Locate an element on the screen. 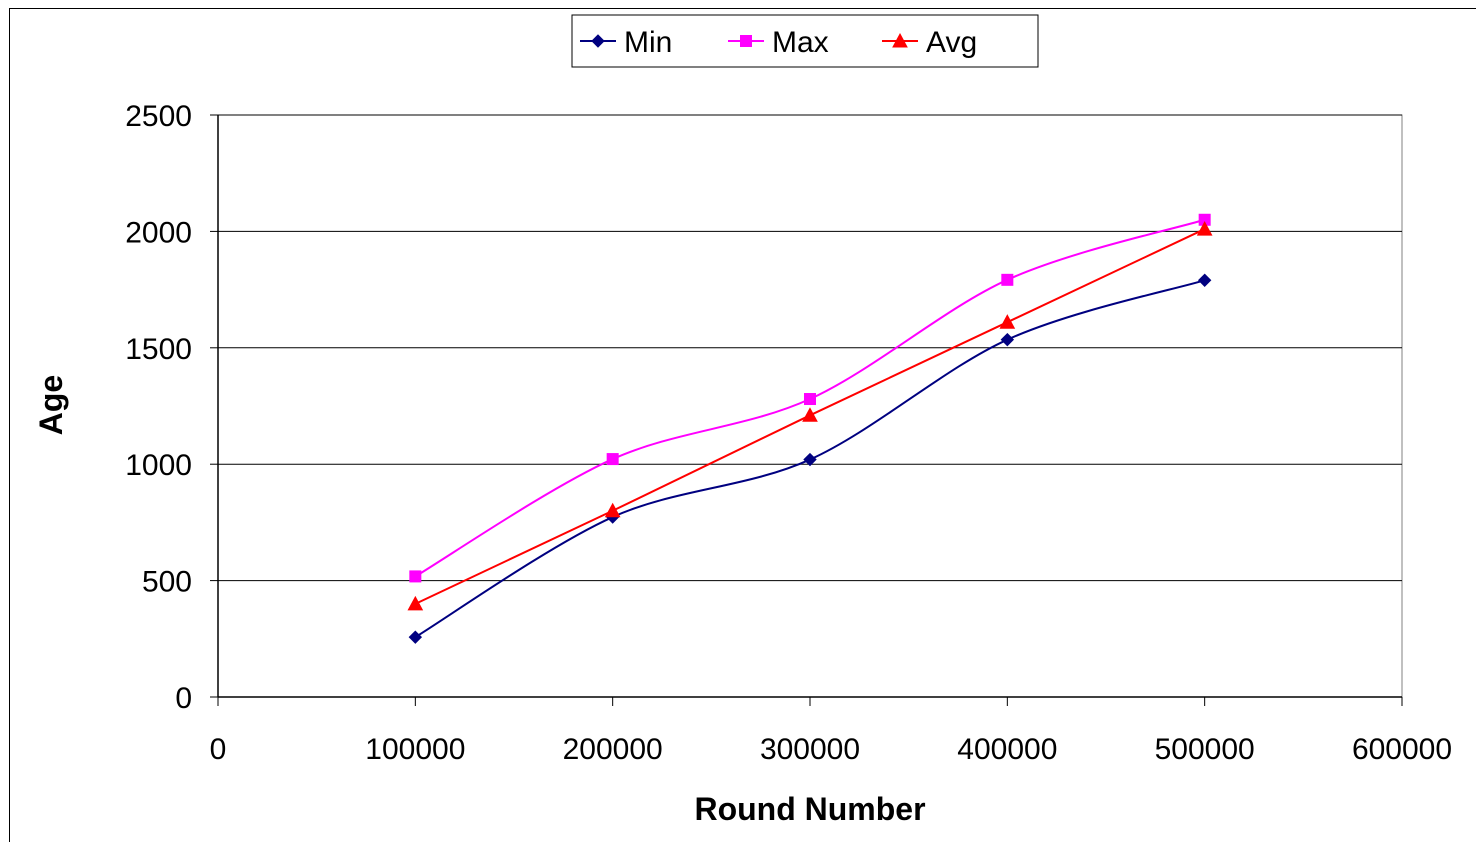 The height and width of the screenshot is (842, 1476). legend-marker-min is located at coordinates (598, 41).